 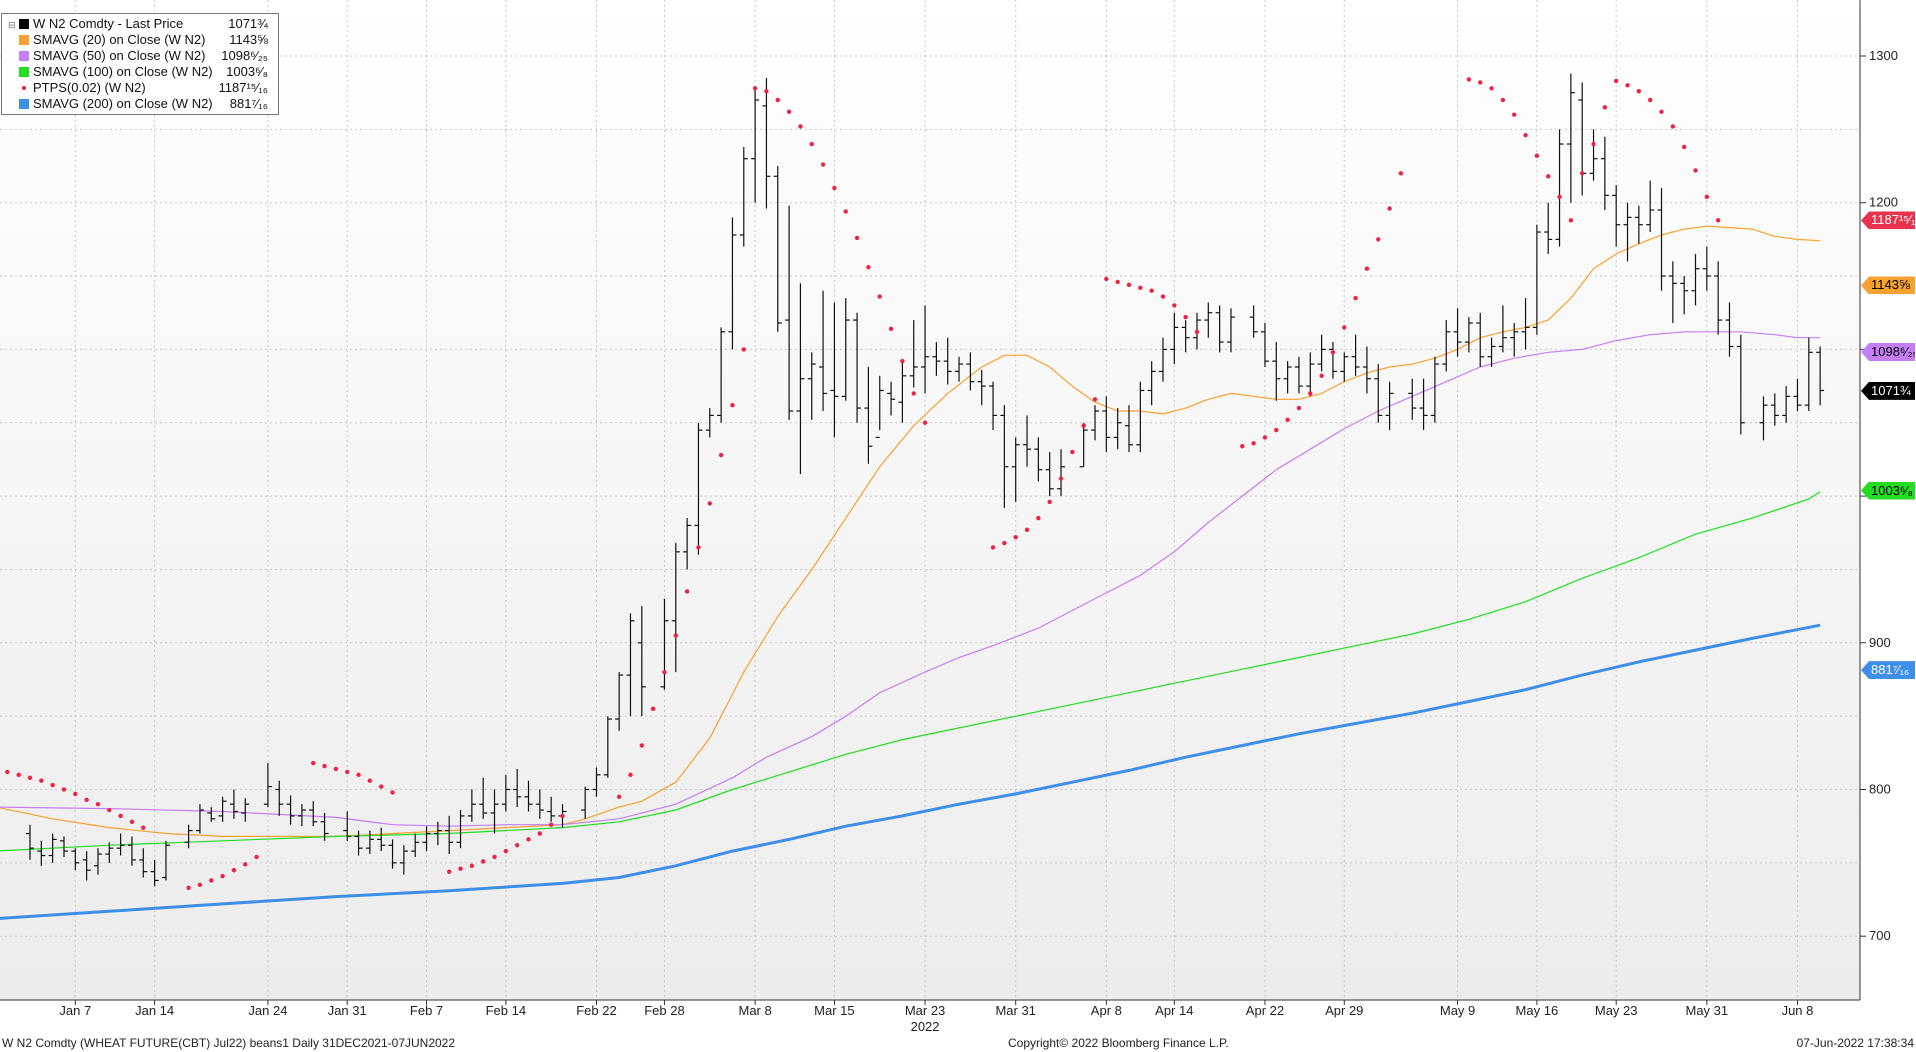 What do you see at coordinates (140, 88) in the screenshot?
I see `legend-row: PTPS(0.02) (W N2) 1187¹⁵⁄₁₆` at bounding box center [140, 88].